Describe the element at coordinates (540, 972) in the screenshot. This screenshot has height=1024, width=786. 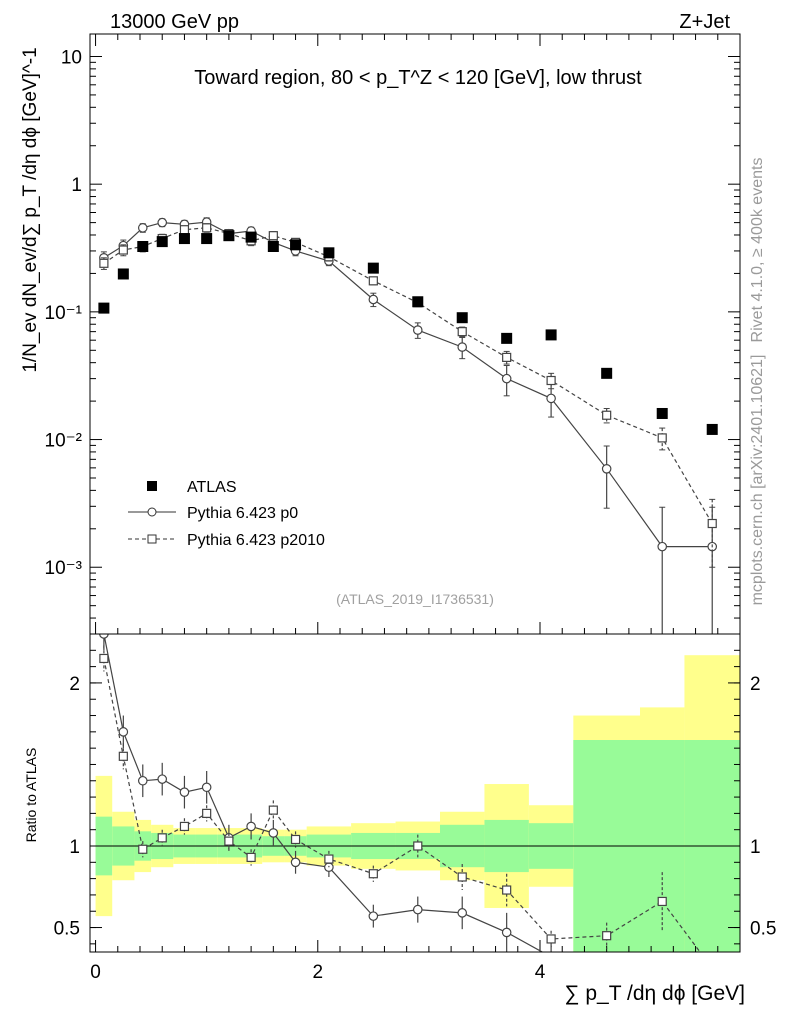
I see `x-tick-label: 4` at that location.